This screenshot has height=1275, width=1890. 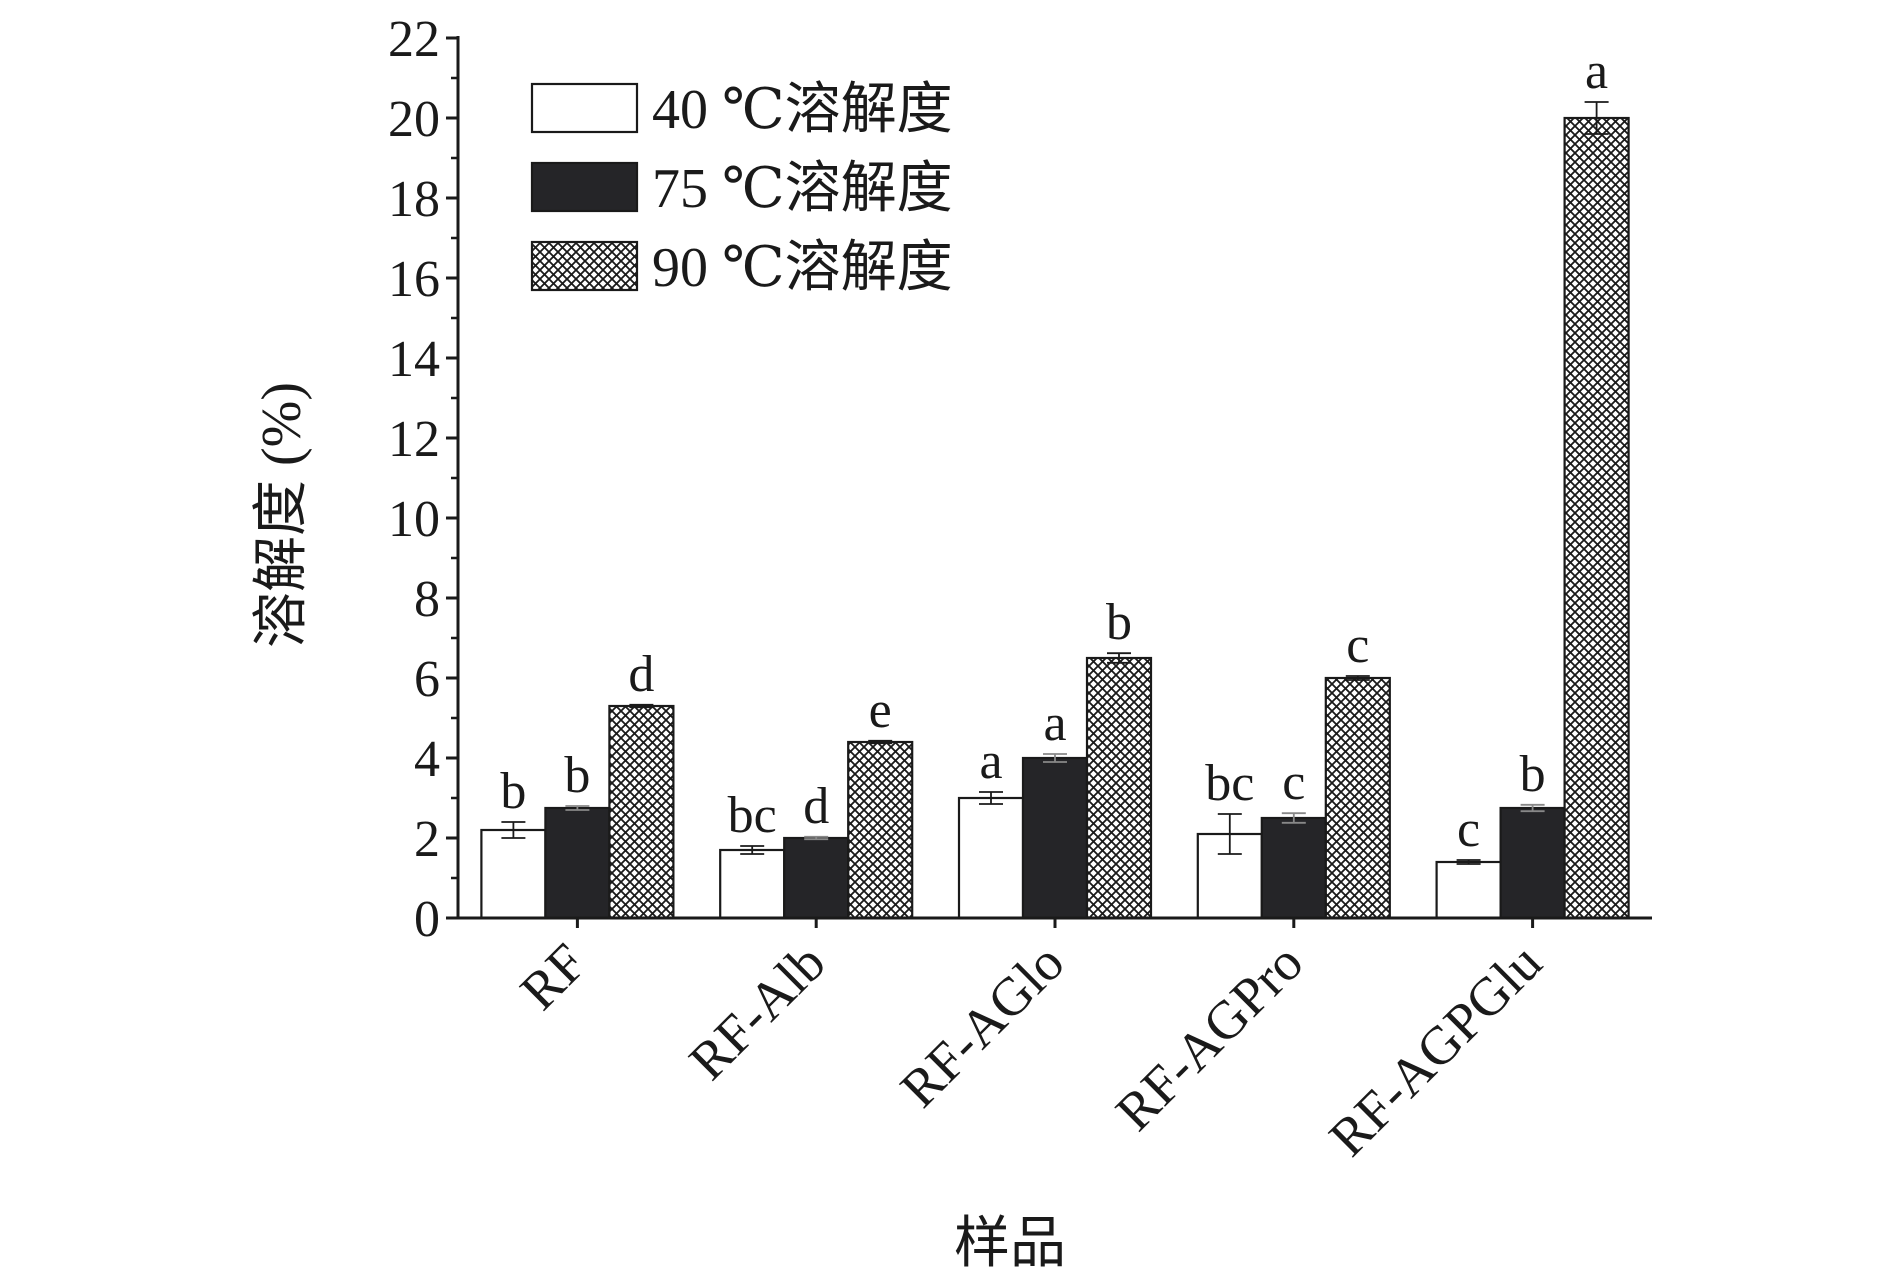 What do you see at coordinates (427, 919) in the screenshot?
I see `y-tick-label: 0` at bounding box center [427, 919].